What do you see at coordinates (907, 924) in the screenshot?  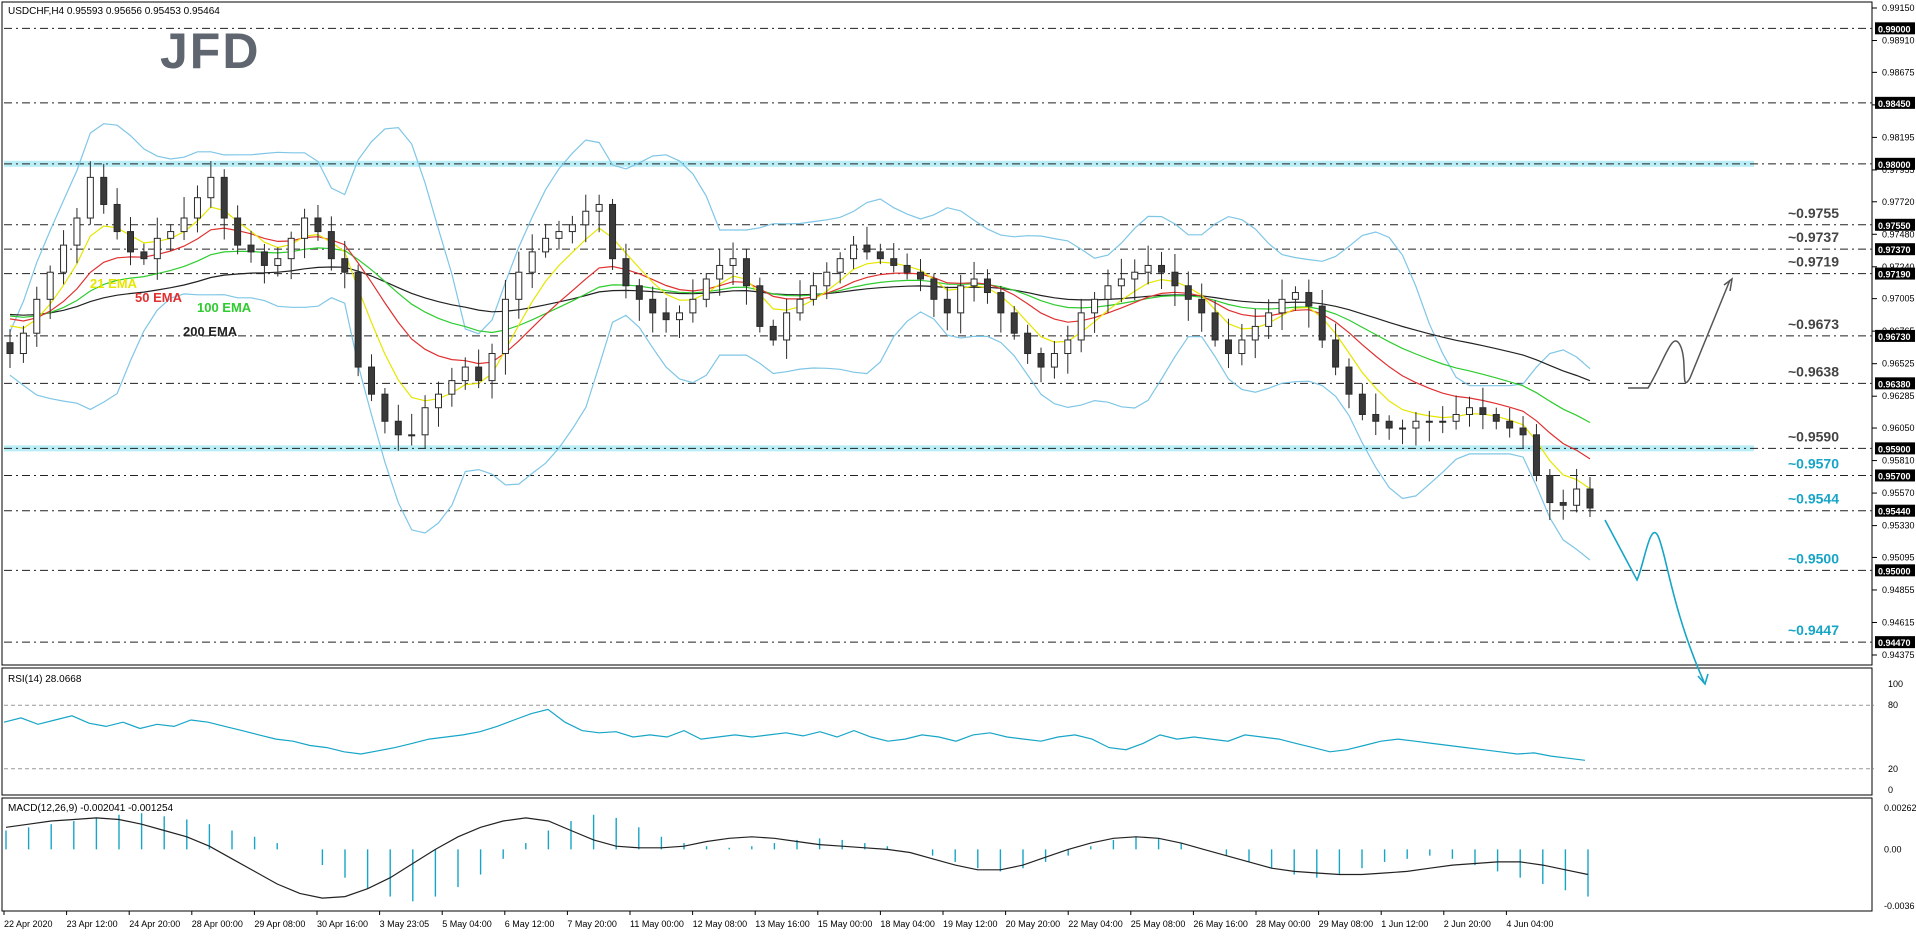 I see `x-tick-label: 18 May 04:00` at bounding box center [907, 924].